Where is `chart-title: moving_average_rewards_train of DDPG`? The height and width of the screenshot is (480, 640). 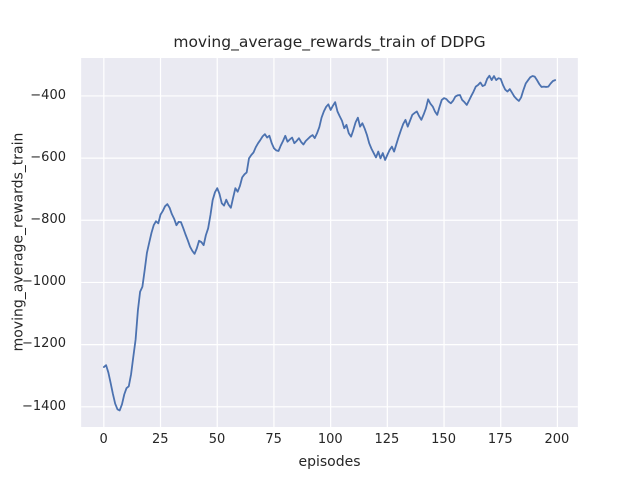
chart-title: moving_average_rewards_train of DDPG is located at coordinates (329, 42).